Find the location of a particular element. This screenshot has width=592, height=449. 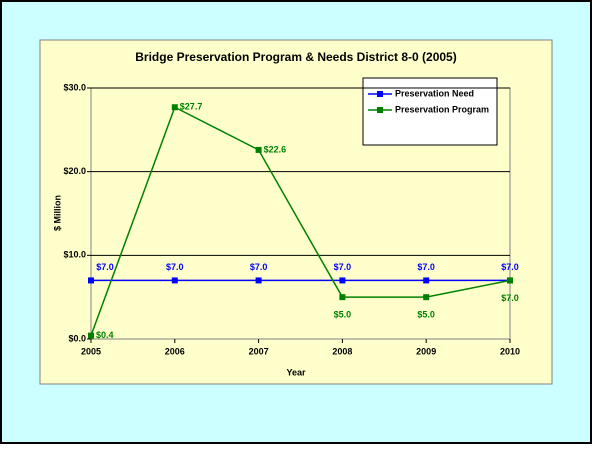

data-label: $22.6 is located at coordinates (275, 149).